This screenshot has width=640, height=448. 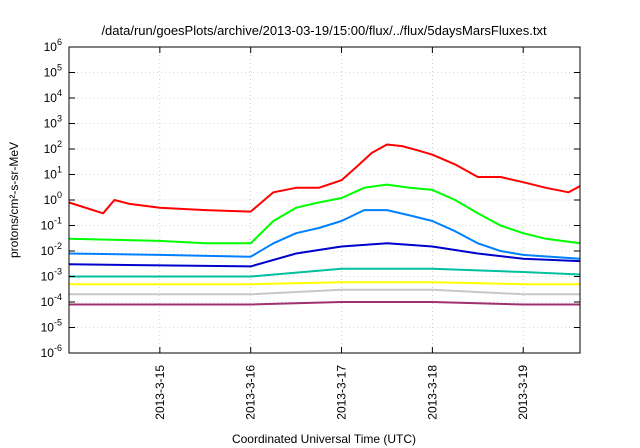 I want to click on y-tick-label: 10⁻¹, so click(x=51, y=224).